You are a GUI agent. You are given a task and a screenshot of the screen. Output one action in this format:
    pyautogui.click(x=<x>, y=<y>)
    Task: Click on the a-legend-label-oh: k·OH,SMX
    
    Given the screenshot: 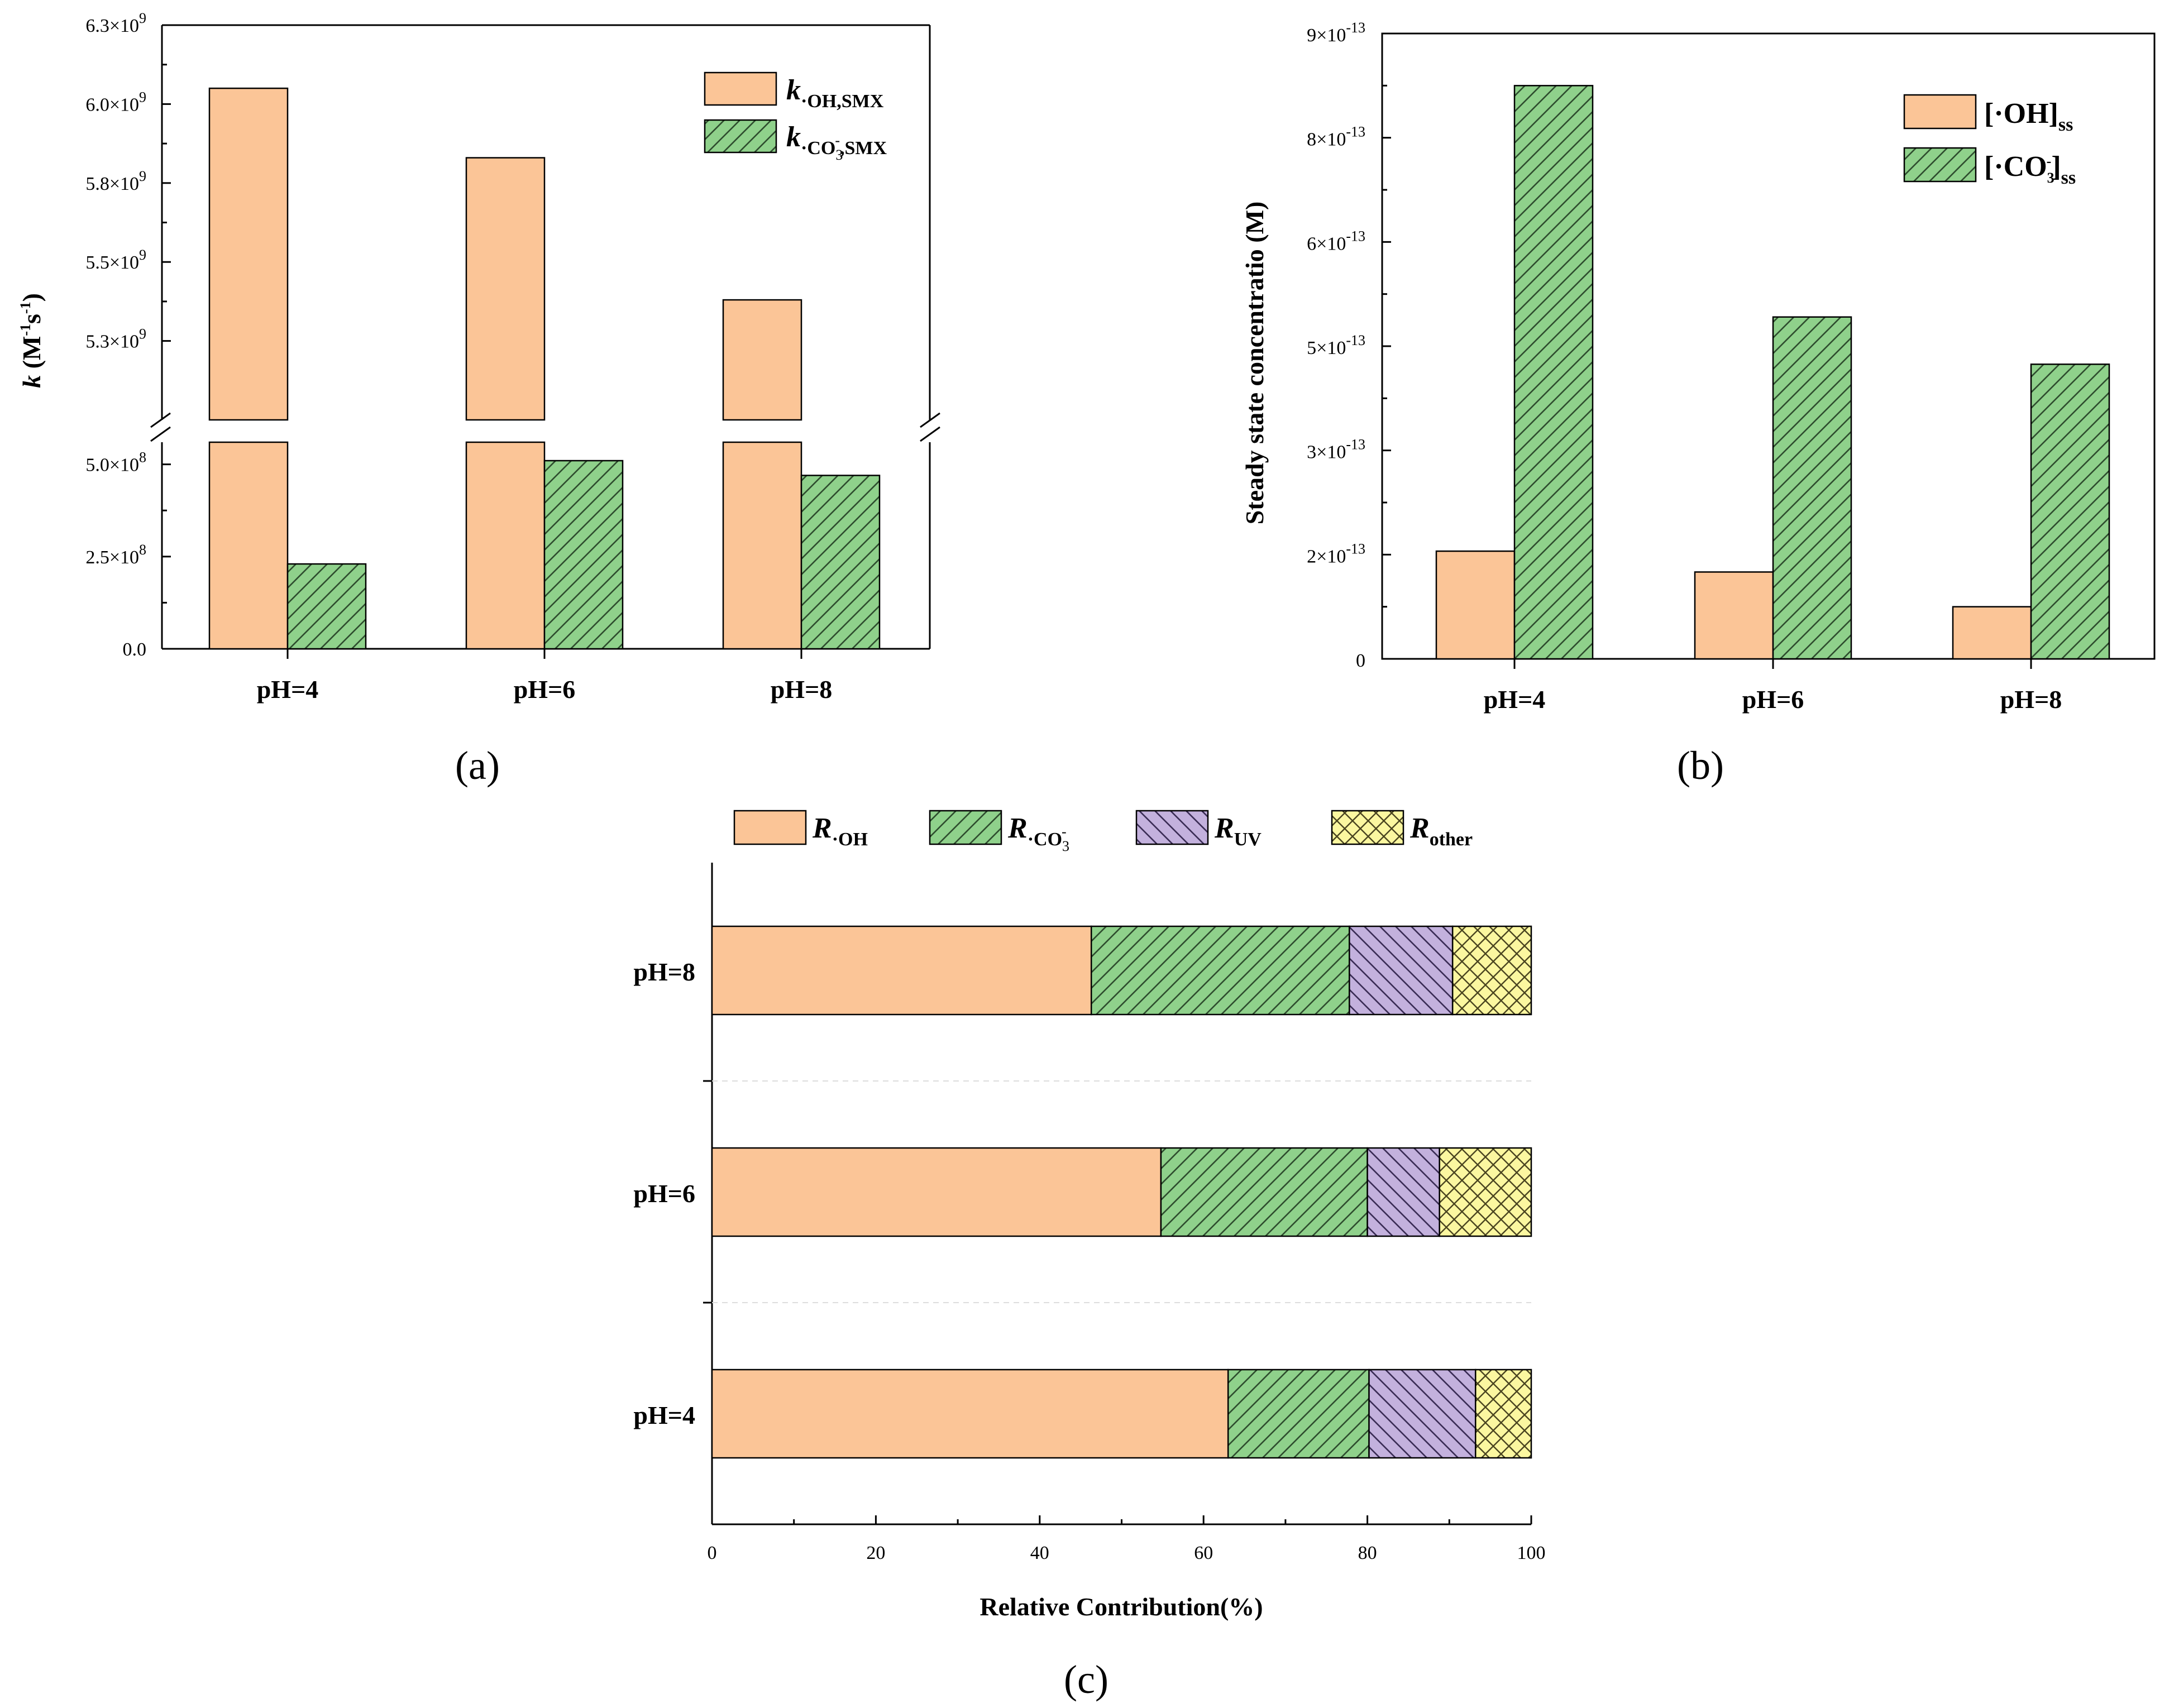 What is the action you would take?
    pyautogui.click(x=835, y=93)
    